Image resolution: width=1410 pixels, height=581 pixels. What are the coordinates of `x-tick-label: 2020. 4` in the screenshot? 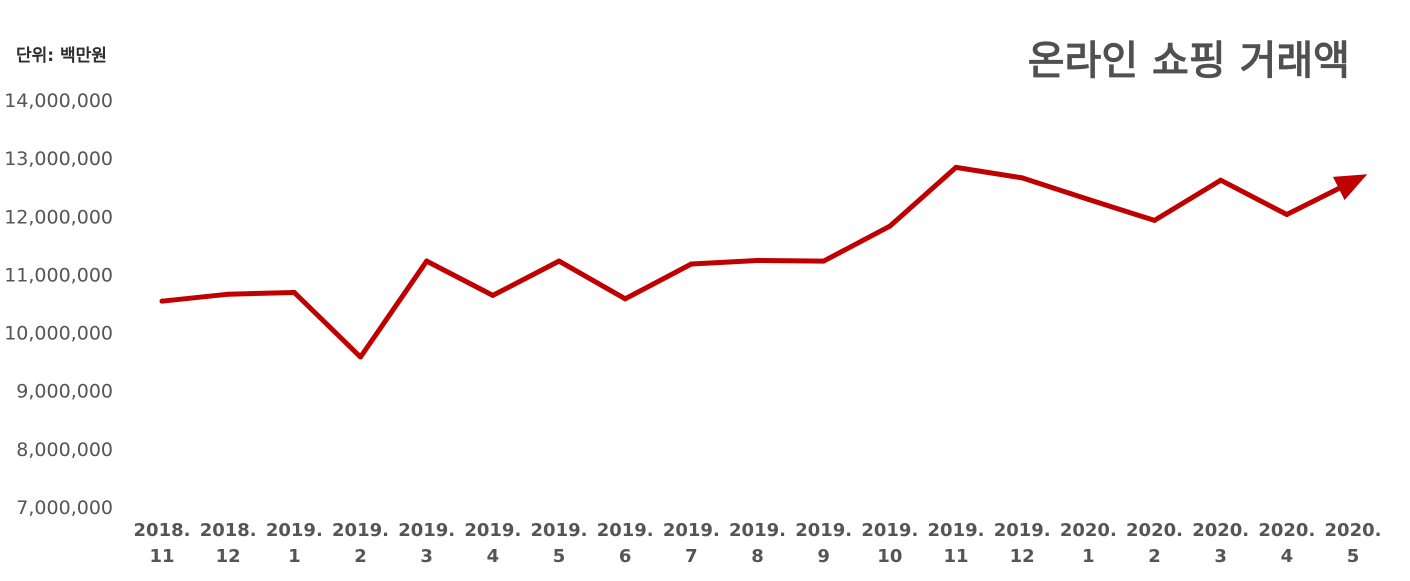 It's located at (1286, 543).